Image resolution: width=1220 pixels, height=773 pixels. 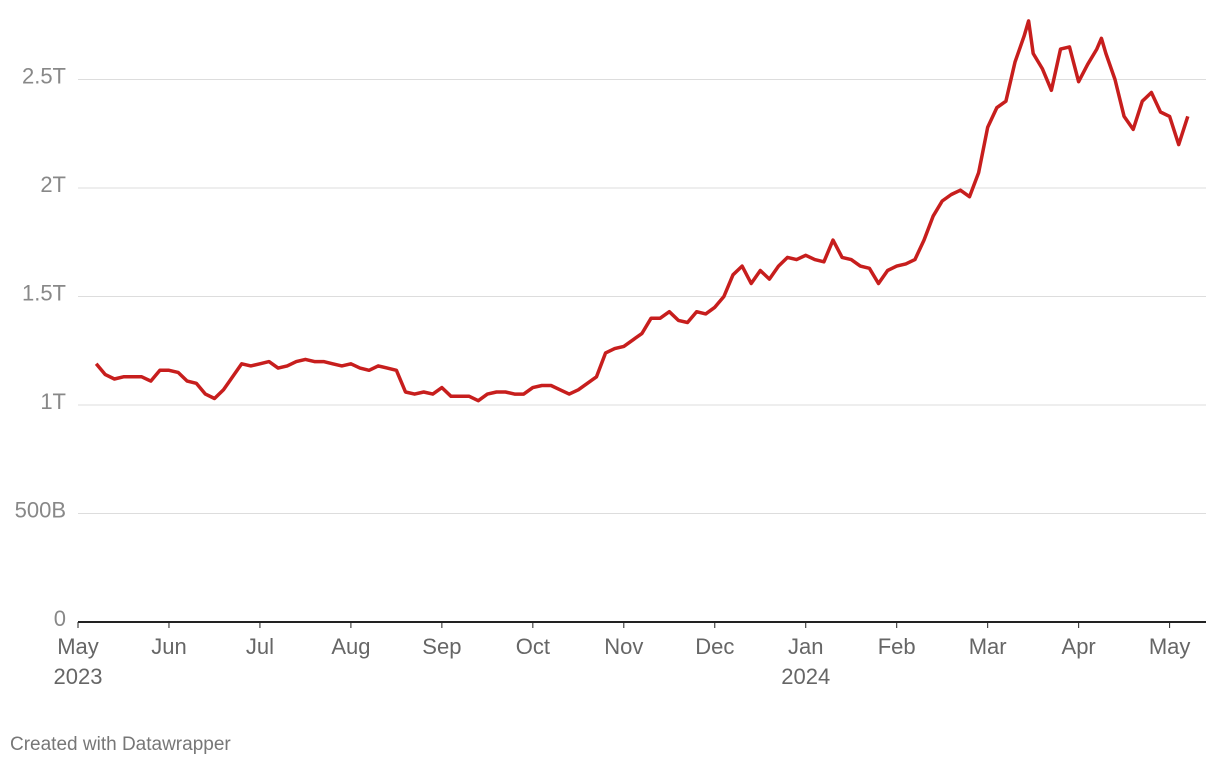 I want to click on x-year-label: 2024, so click(x=805, y=676).